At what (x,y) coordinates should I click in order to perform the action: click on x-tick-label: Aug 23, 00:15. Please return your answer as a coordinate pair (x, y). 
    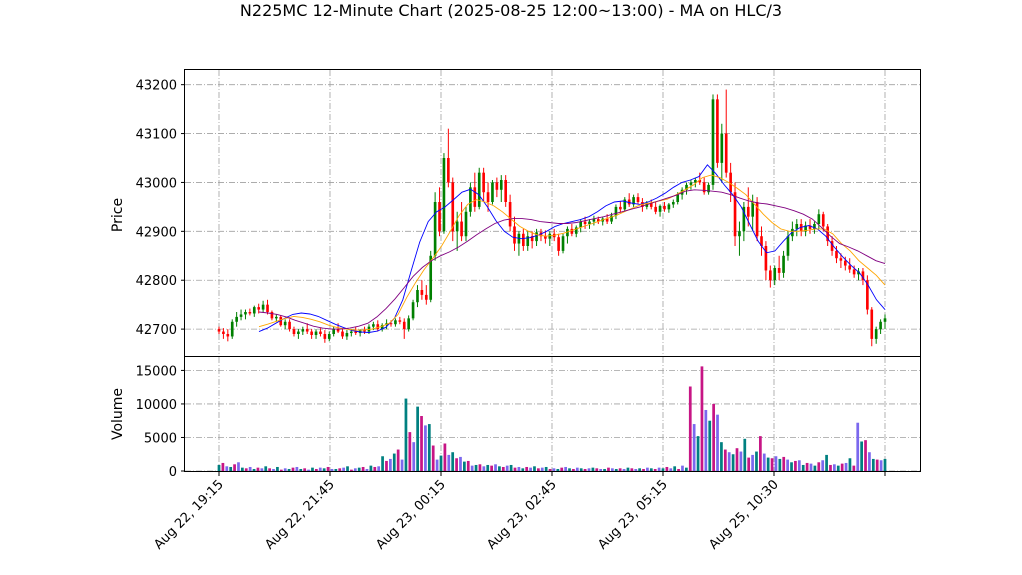
    Looking at the image, I should click on (411, 515).